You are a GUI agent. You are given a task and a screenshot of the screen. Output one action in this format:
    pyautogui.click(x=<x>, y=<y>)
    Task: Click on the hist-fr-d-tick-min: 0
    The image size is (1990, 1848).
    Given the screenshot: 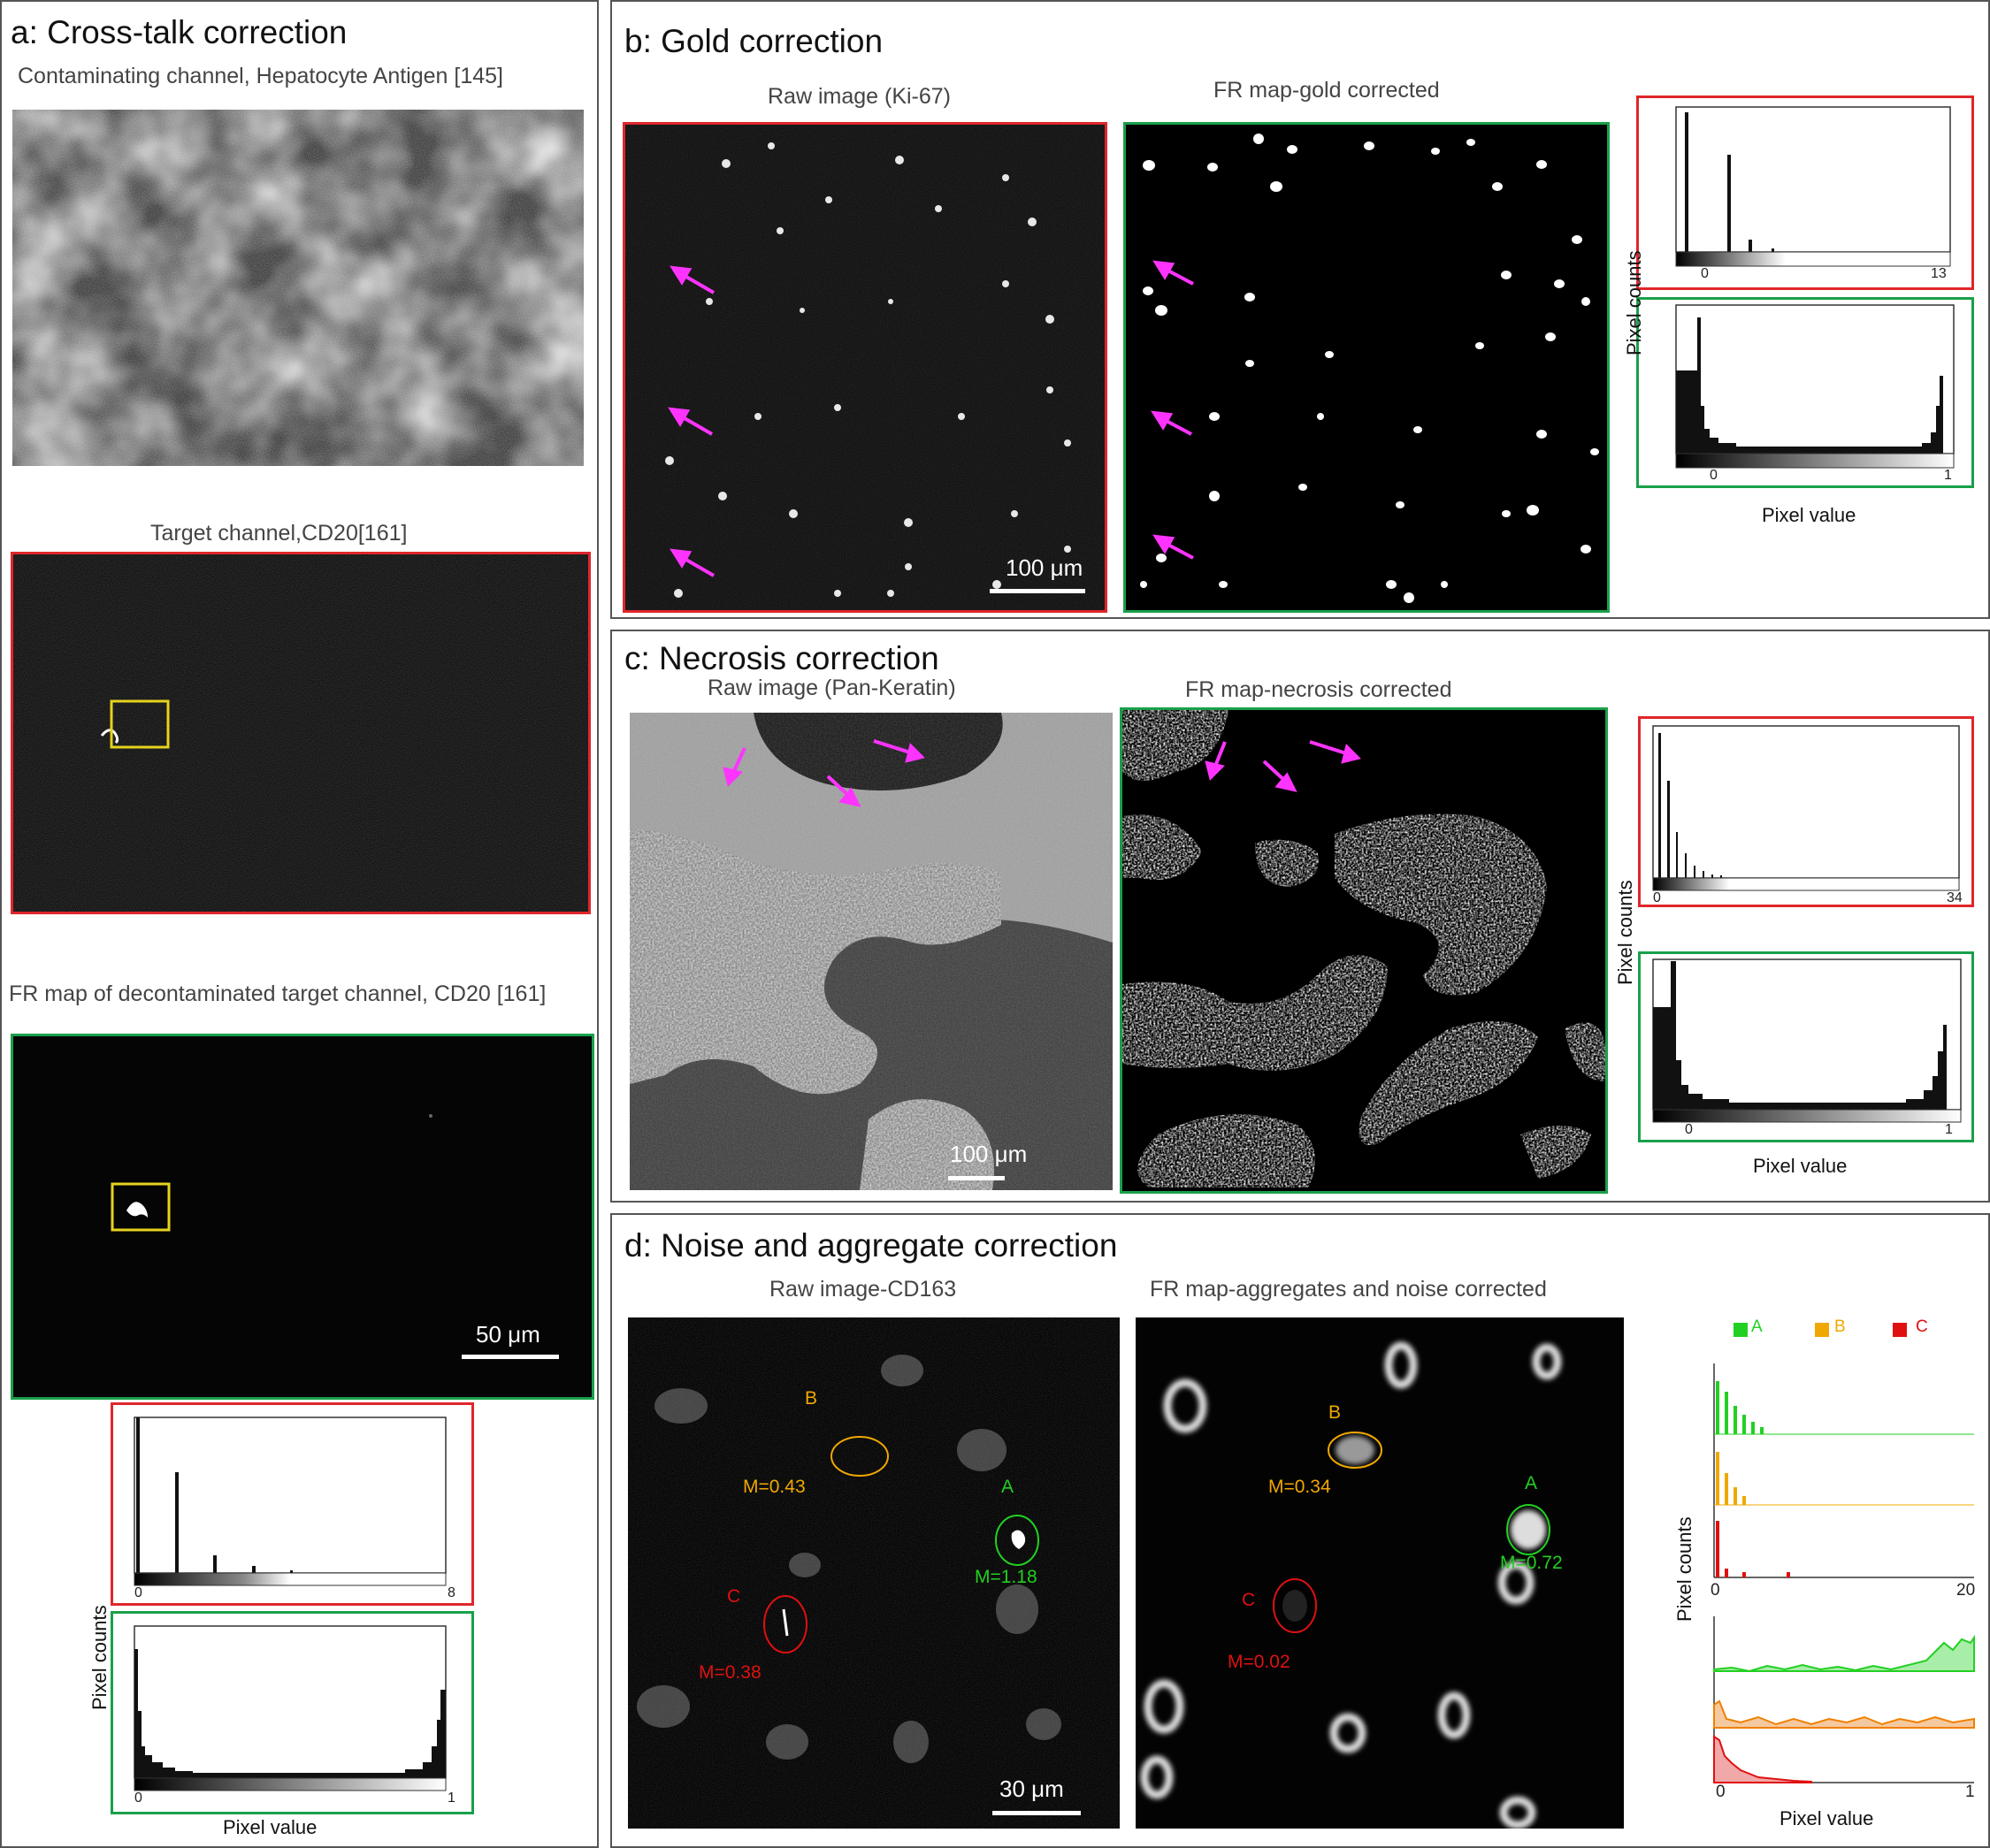 What is the action you would take?
    pyautogui.click(x=1721, y=1792)
    